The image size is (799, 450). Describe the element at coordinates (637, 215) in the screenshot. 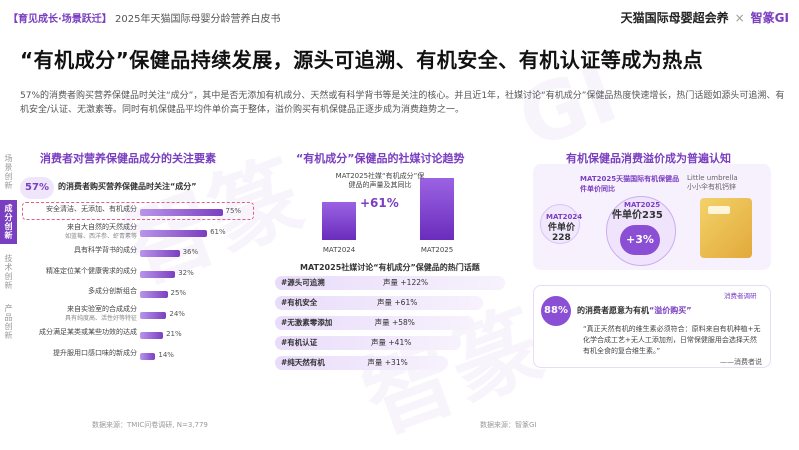

I see `mat2025-price: 件单价235` at that location.